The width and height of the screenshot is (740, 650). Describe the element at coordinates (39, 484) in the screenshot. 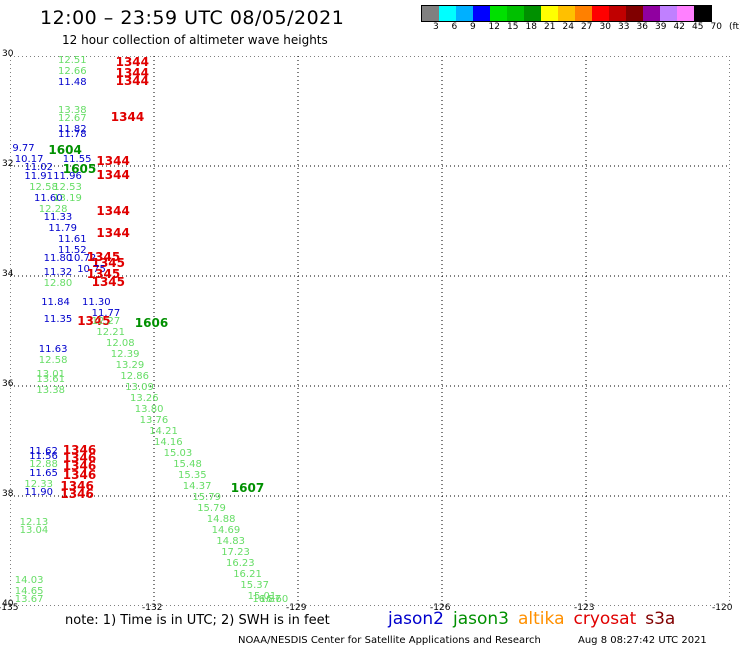

I see `wave-height-label: 12.33` at that location.